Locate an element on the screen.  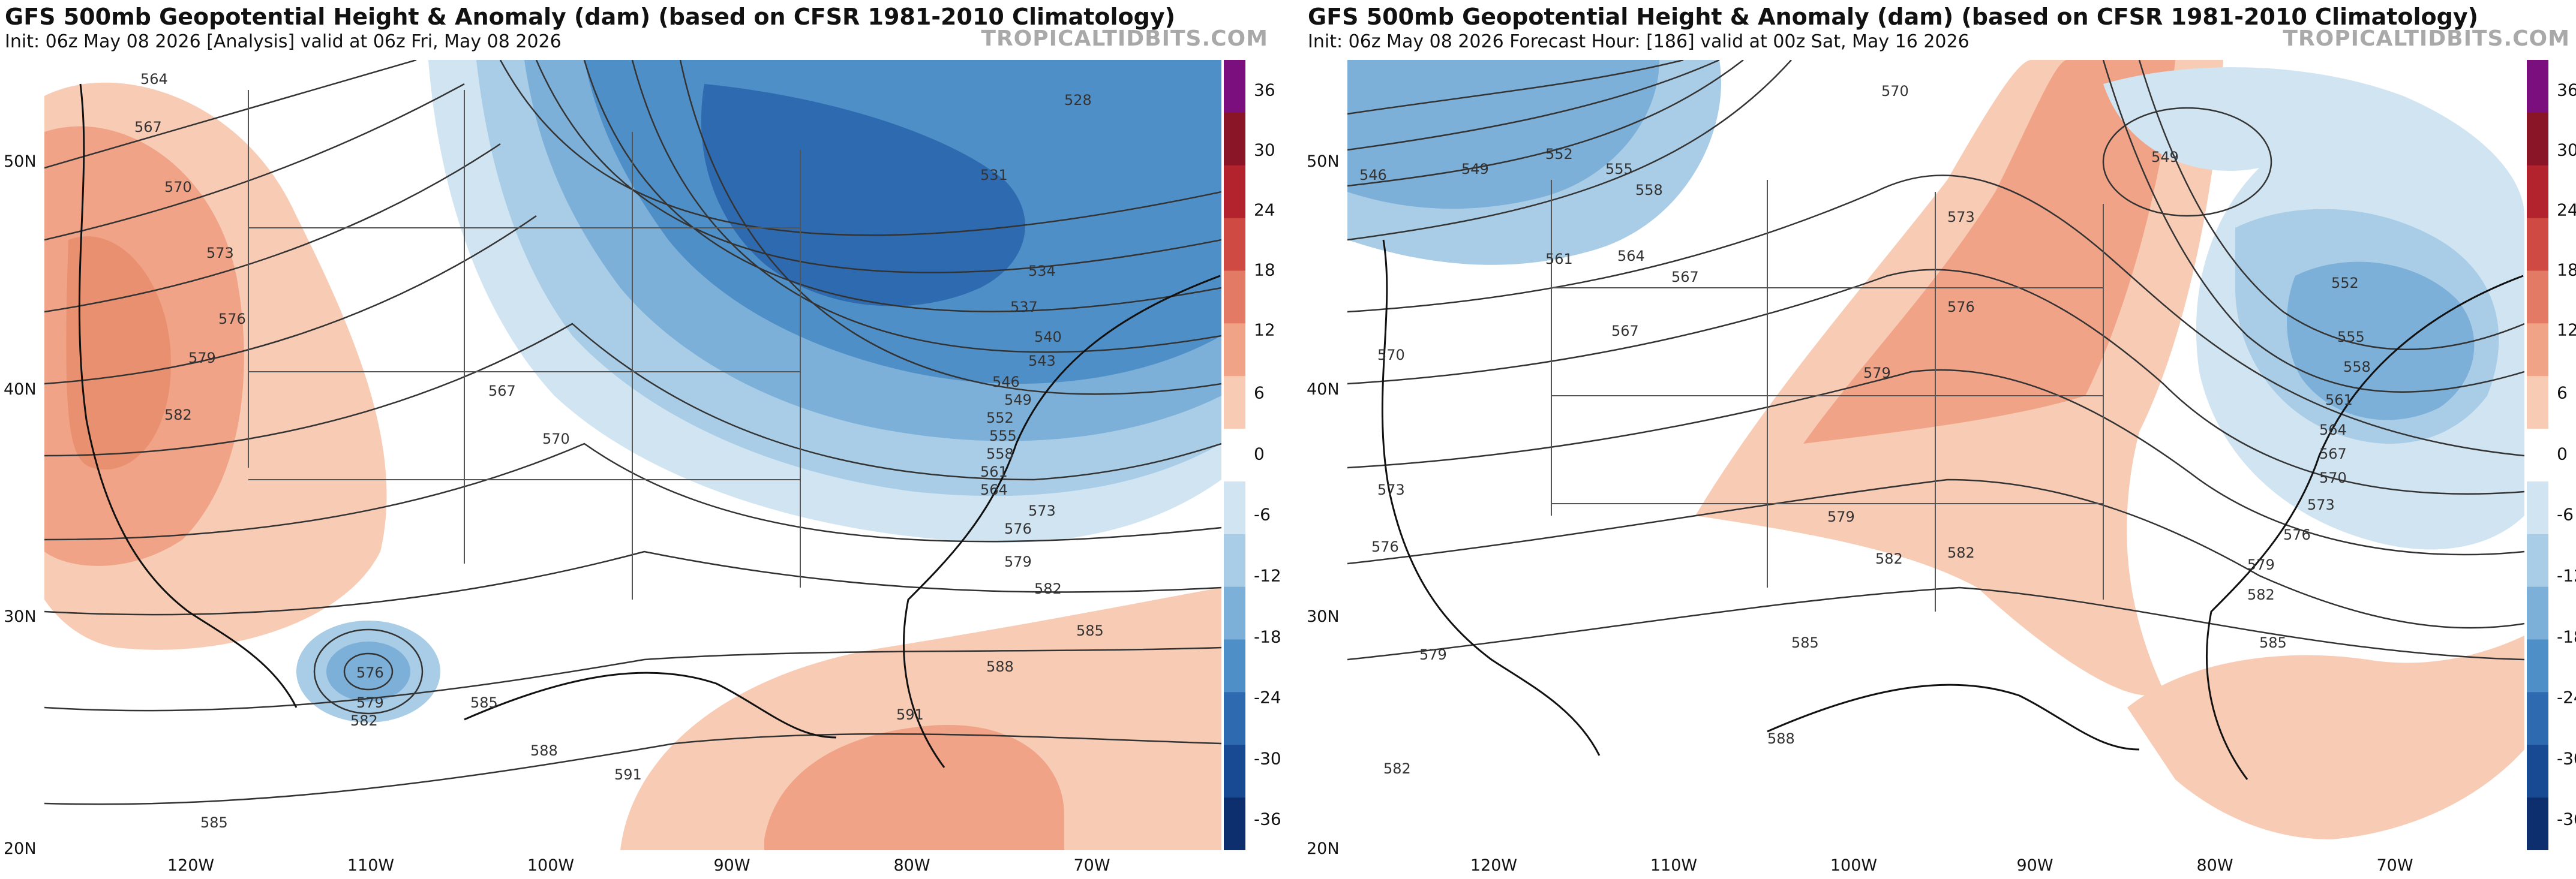
contour-label: 543 is located at coordinates (1042, 361).